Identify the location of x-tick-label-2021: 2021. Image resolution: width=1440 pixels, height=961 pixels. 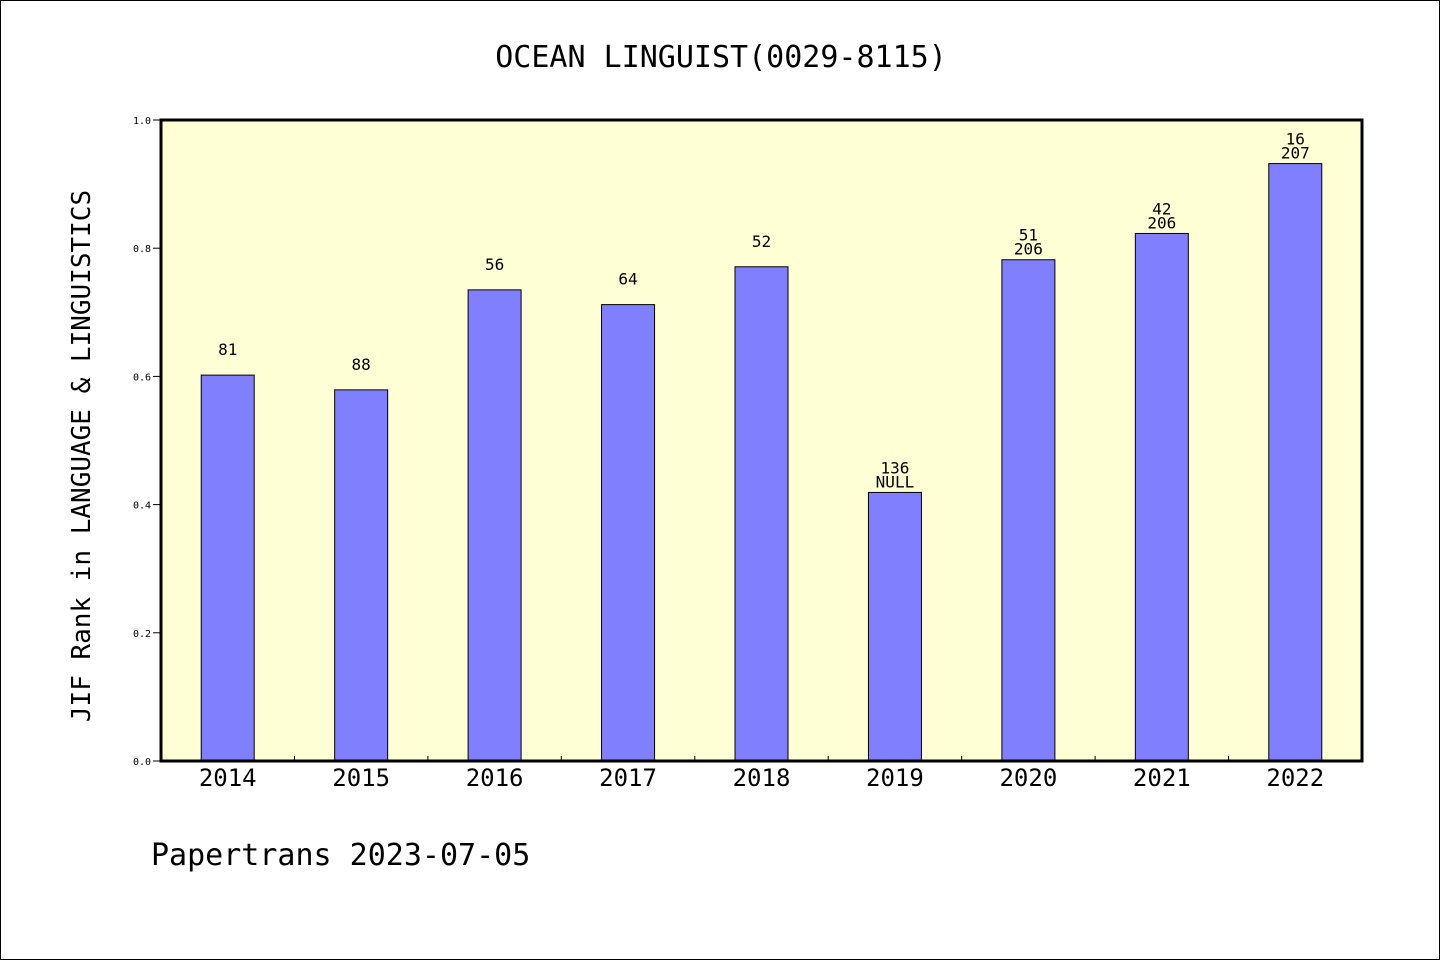
(1162, 778).